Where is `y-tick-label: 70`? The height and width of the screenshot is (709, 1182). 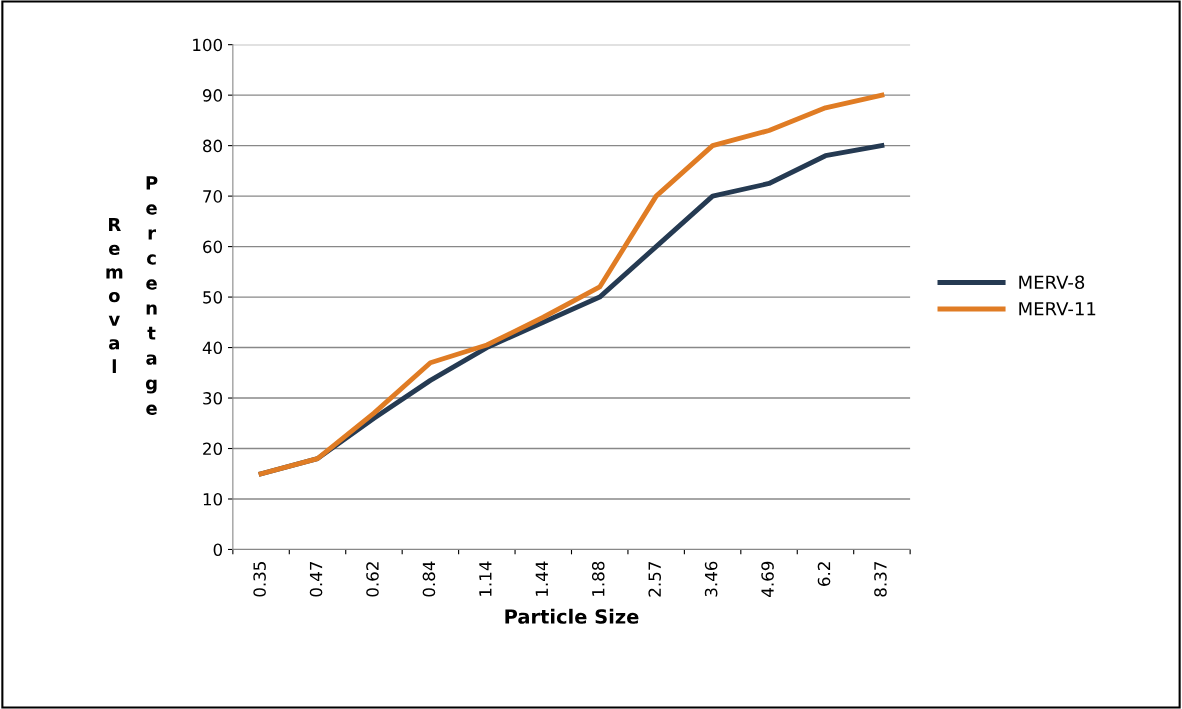 y-tick-label: 70 is located at coordinates (213, 196).